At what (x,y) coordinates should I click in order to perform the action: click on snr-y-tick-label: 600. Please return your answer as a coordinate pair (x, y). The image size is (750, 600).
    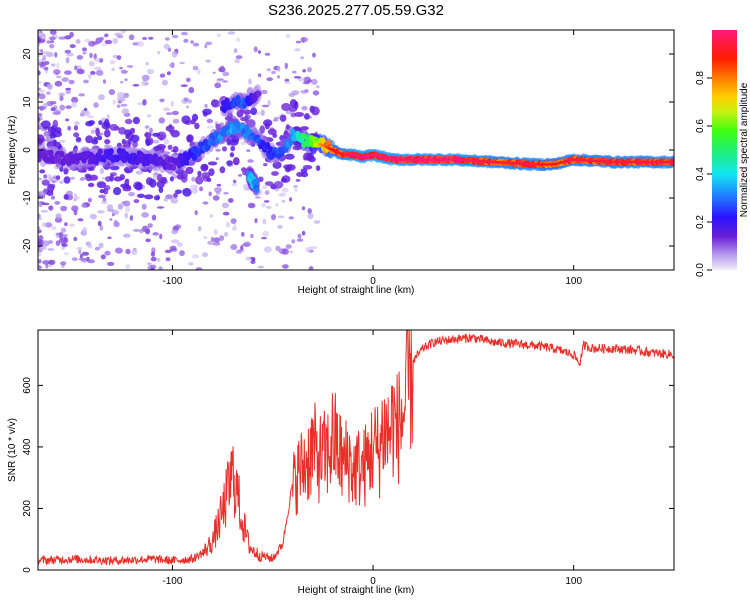
    Looking at the image, I should click on (27, 385).